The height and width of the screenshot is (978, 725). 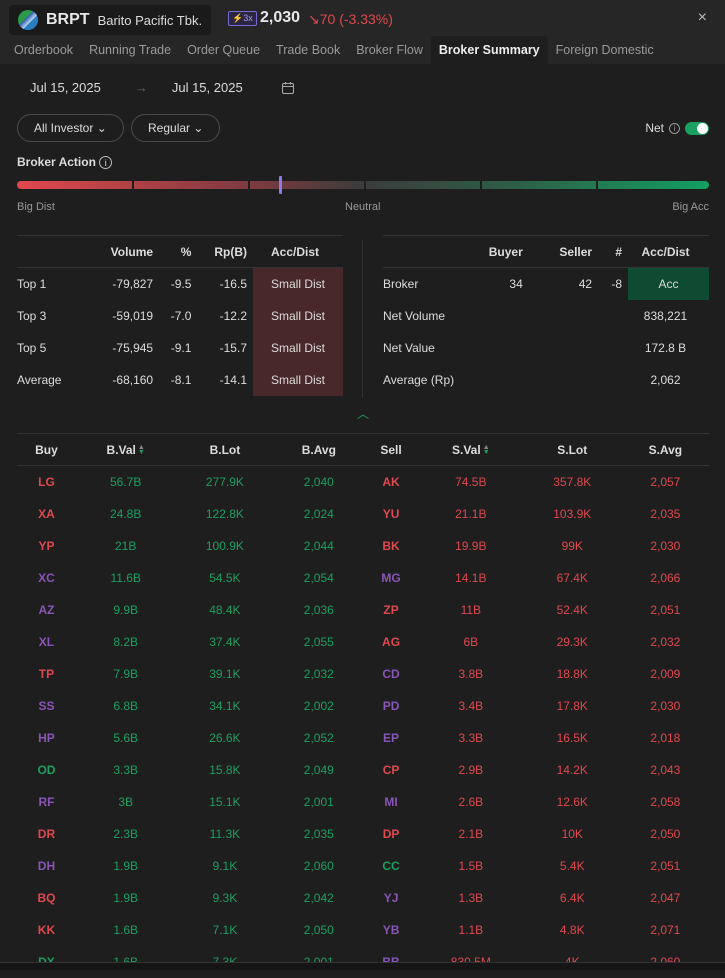 What do you see at coordinates (363, 834) in the screenshot?
I see `table-row: DR 2.3B 11.3K 2,035 DP 2.1B 10K 2,050` at bounding box center [363, 834].